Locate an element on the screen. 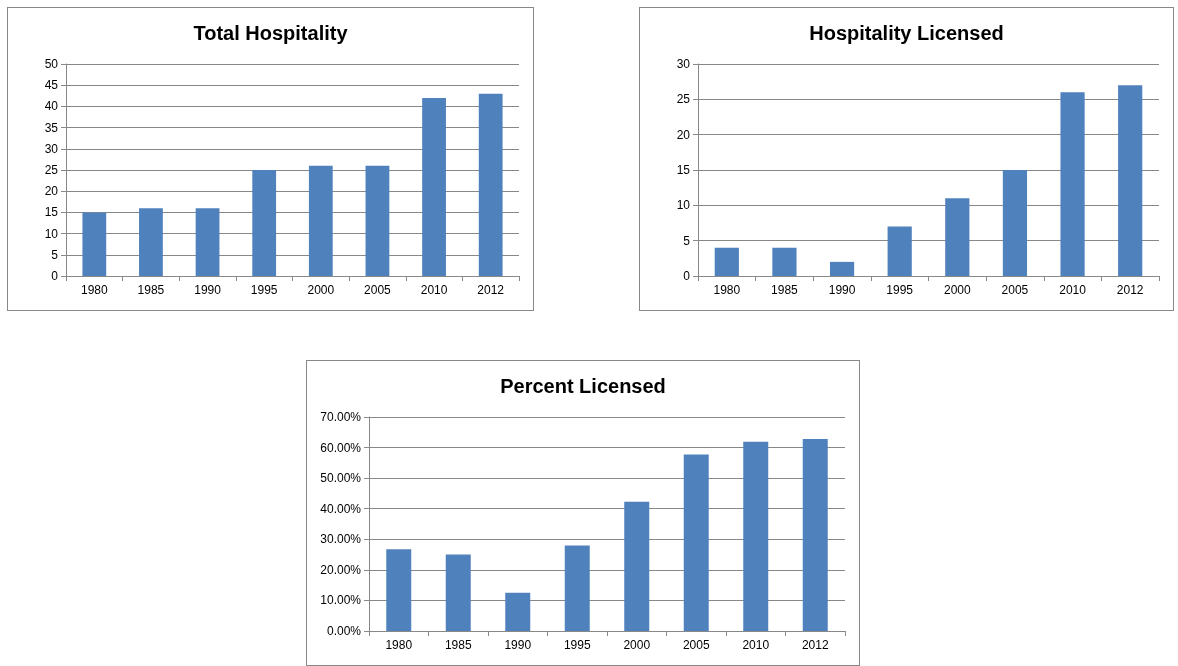 This screenshot has width=1178, height=666. y-tick-label: 30.00% is located at coordinates (341, 539).